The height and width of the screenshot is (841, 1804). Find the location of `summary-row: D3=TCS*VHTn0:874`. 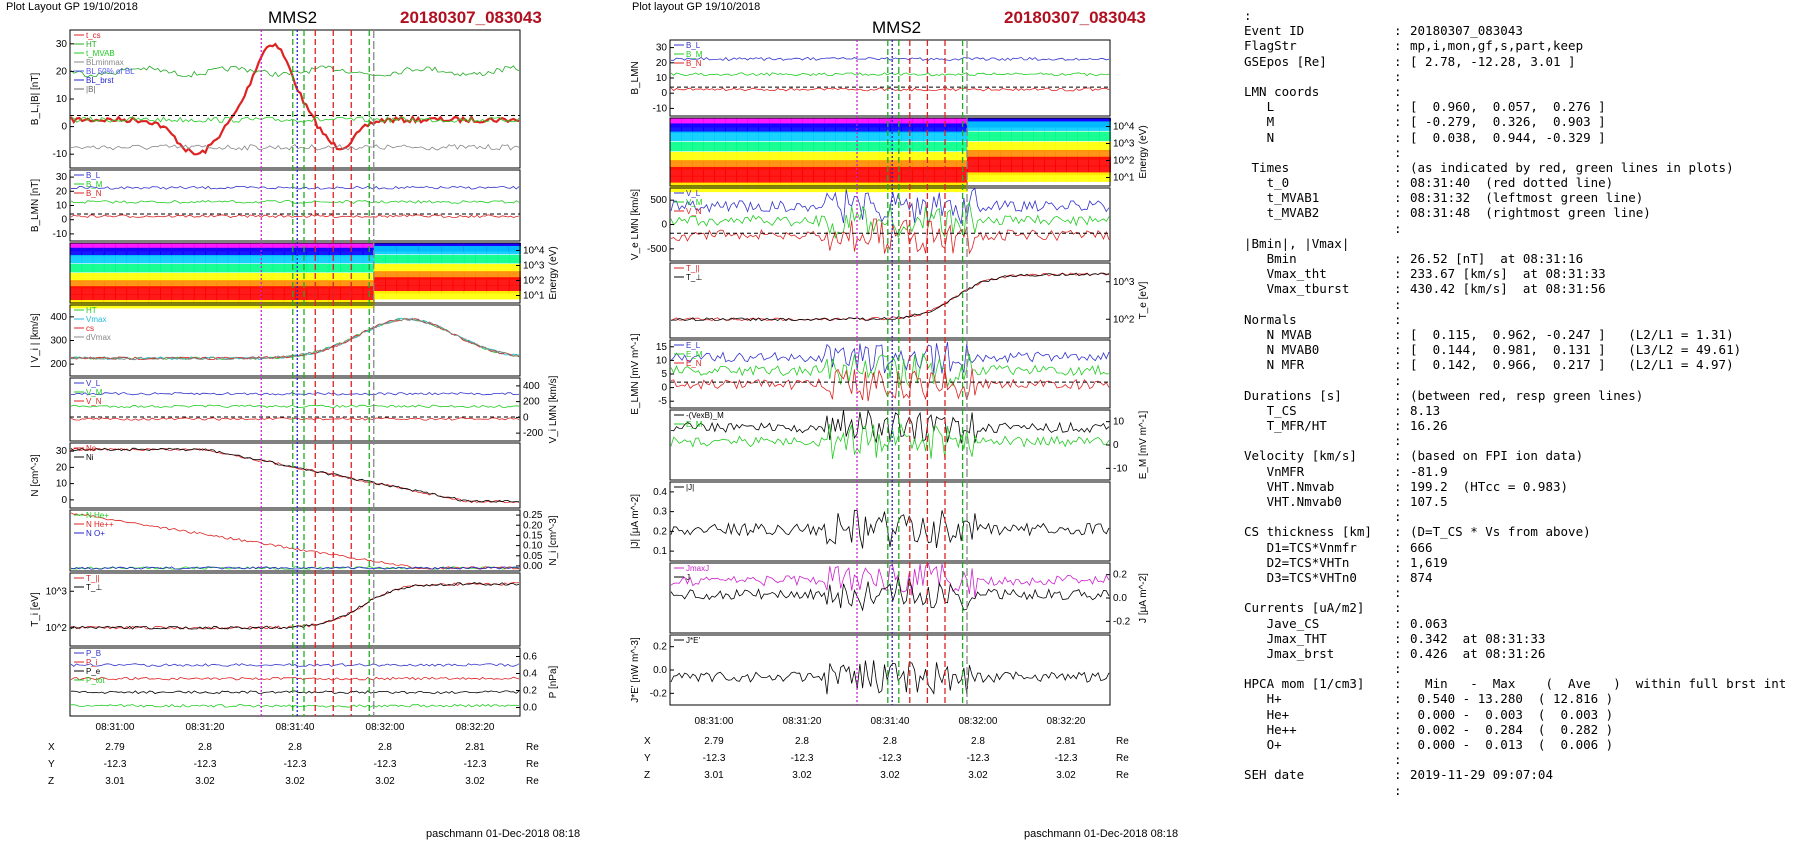

summary-row: D3=TCS*VHTn0:874 is located at coordinates (1515, 577).